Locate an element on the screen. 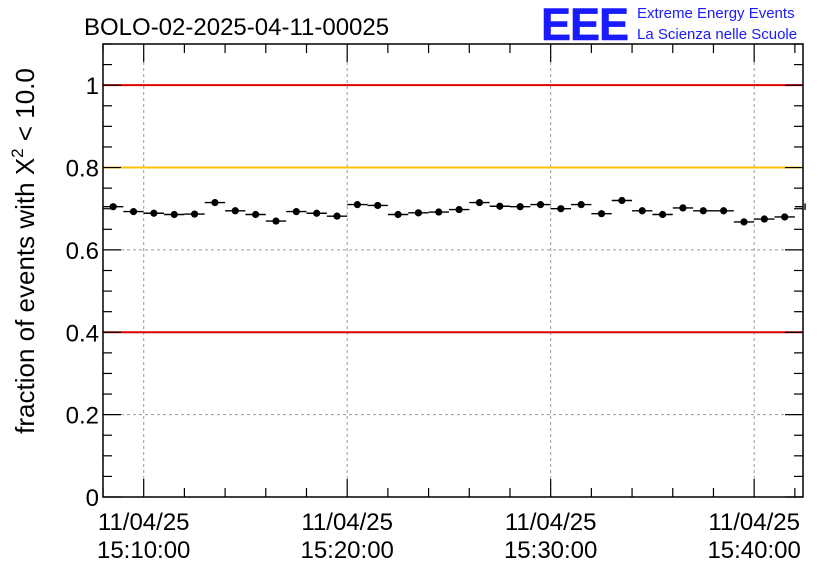 The width and height of the screenshot is (836, 572). y-tick-label: 0.8 is located at coordinates (82, 169).